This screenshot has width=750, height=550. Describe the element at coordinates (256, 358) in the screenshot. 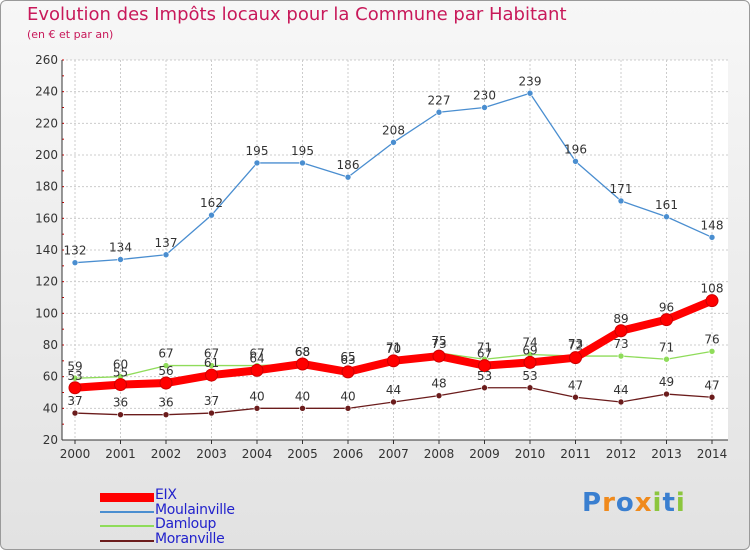

I see `data-label-eix: 64` at that location.